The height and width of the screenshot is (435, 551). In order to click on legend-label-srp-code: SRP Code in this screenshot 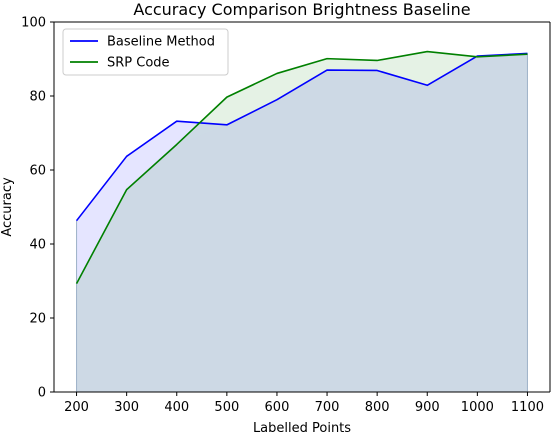, I will do `click(138, 63)`.